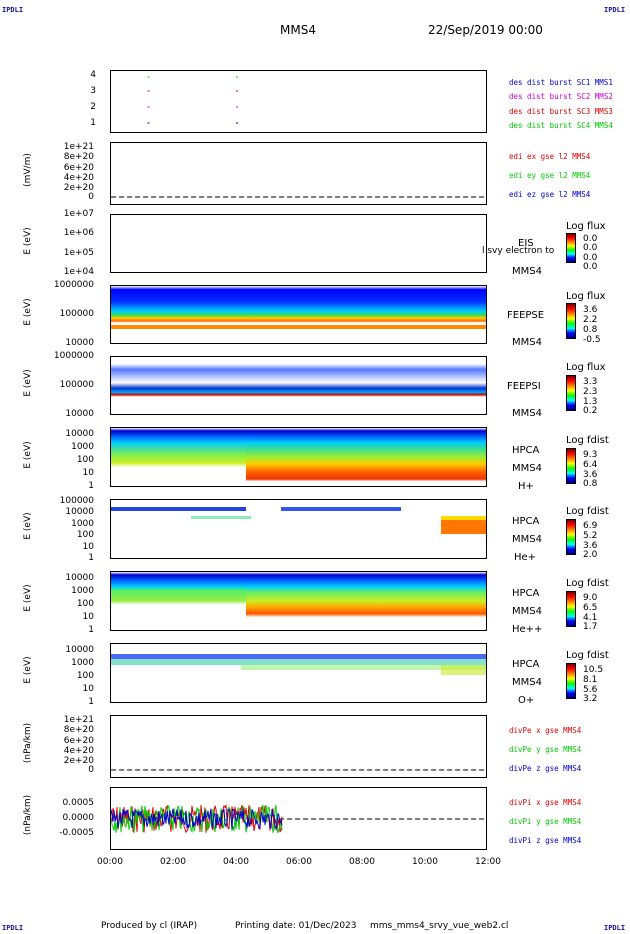  Describe the element at coordinates (78, 214) in the screenshot. I see `y-tick: 1e+07` at that location.